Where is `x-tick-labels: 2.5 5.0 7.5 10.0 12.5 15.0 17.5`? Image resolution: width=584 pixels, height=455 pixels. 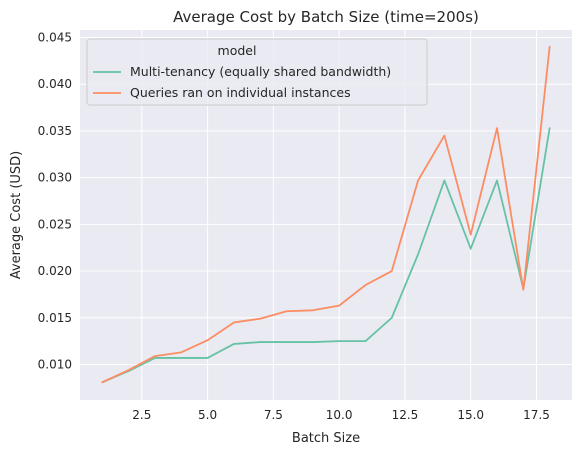
x-tick-labels: 2.5 5.0 7.5 10.0 12.5 15.0 17.5 is located at coordinates (341, 415).